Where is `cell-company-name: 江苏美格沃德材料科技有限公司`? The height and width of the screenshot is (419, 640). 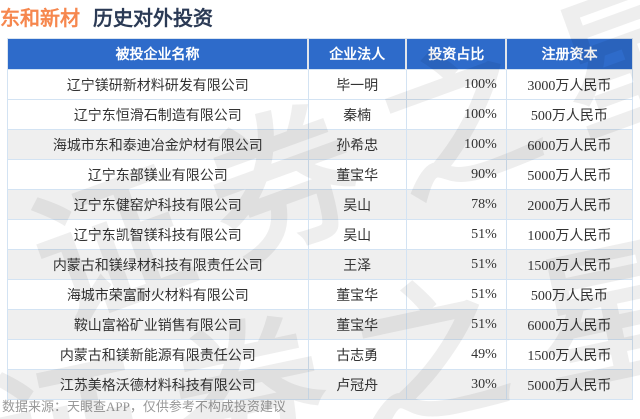
cell-company-name: 江苏美格沃德材料科技有限公司 is located at coordinates (158, 384).